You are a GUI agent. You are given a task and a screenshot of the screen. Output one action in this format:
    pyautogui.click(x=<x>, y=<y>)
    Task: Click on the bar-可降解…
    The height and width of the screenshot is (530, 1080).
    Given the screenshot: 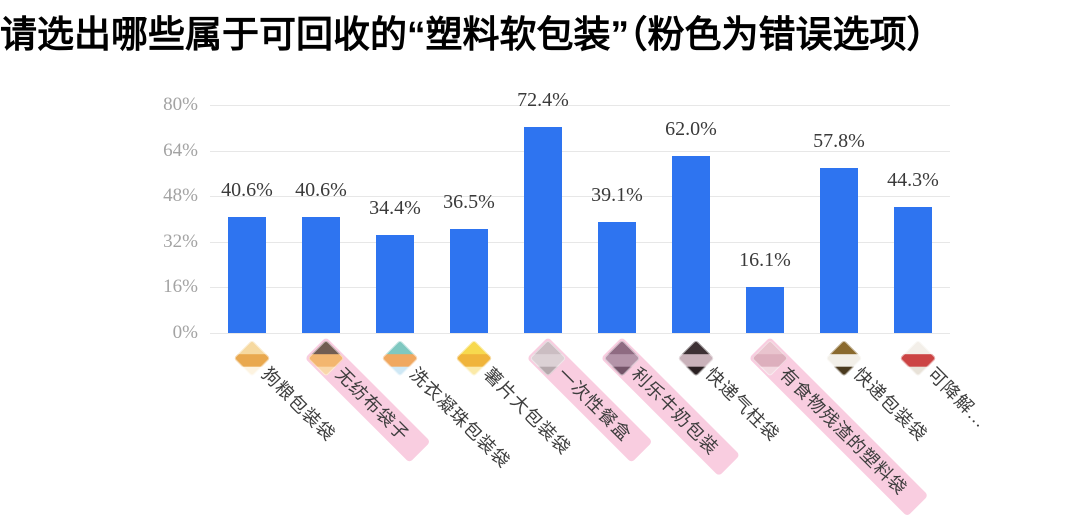 What is the action you would take?
    pyautogui.click(x=913, y=269)
    